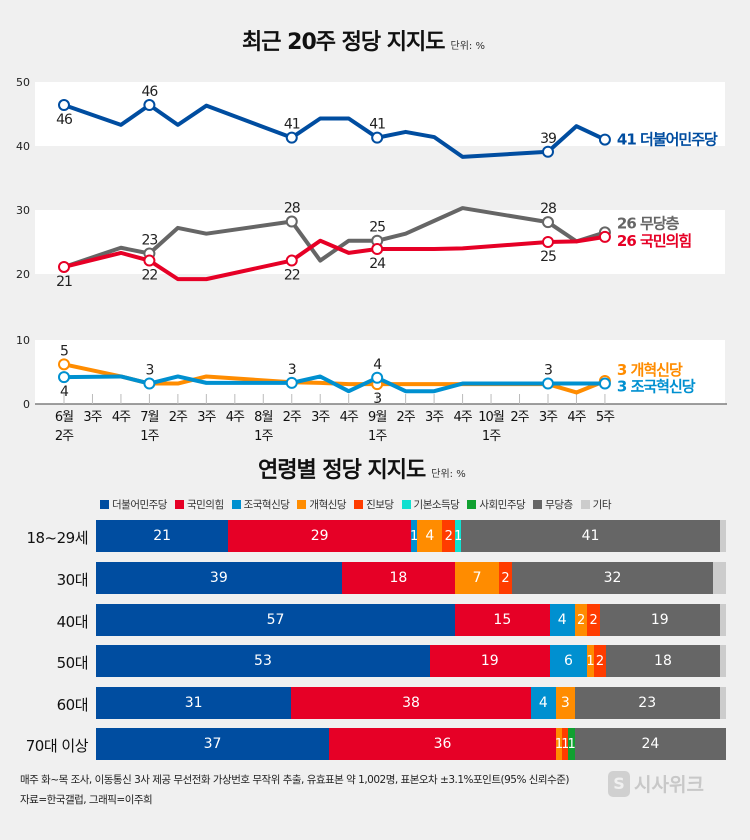 This screenshot has height=840, width=750. What do you see at coordinates (411, 620) in the screenshot?
I see `stacked-bar: 57 15 4 2 2 19` at bounding box center [411, 620].